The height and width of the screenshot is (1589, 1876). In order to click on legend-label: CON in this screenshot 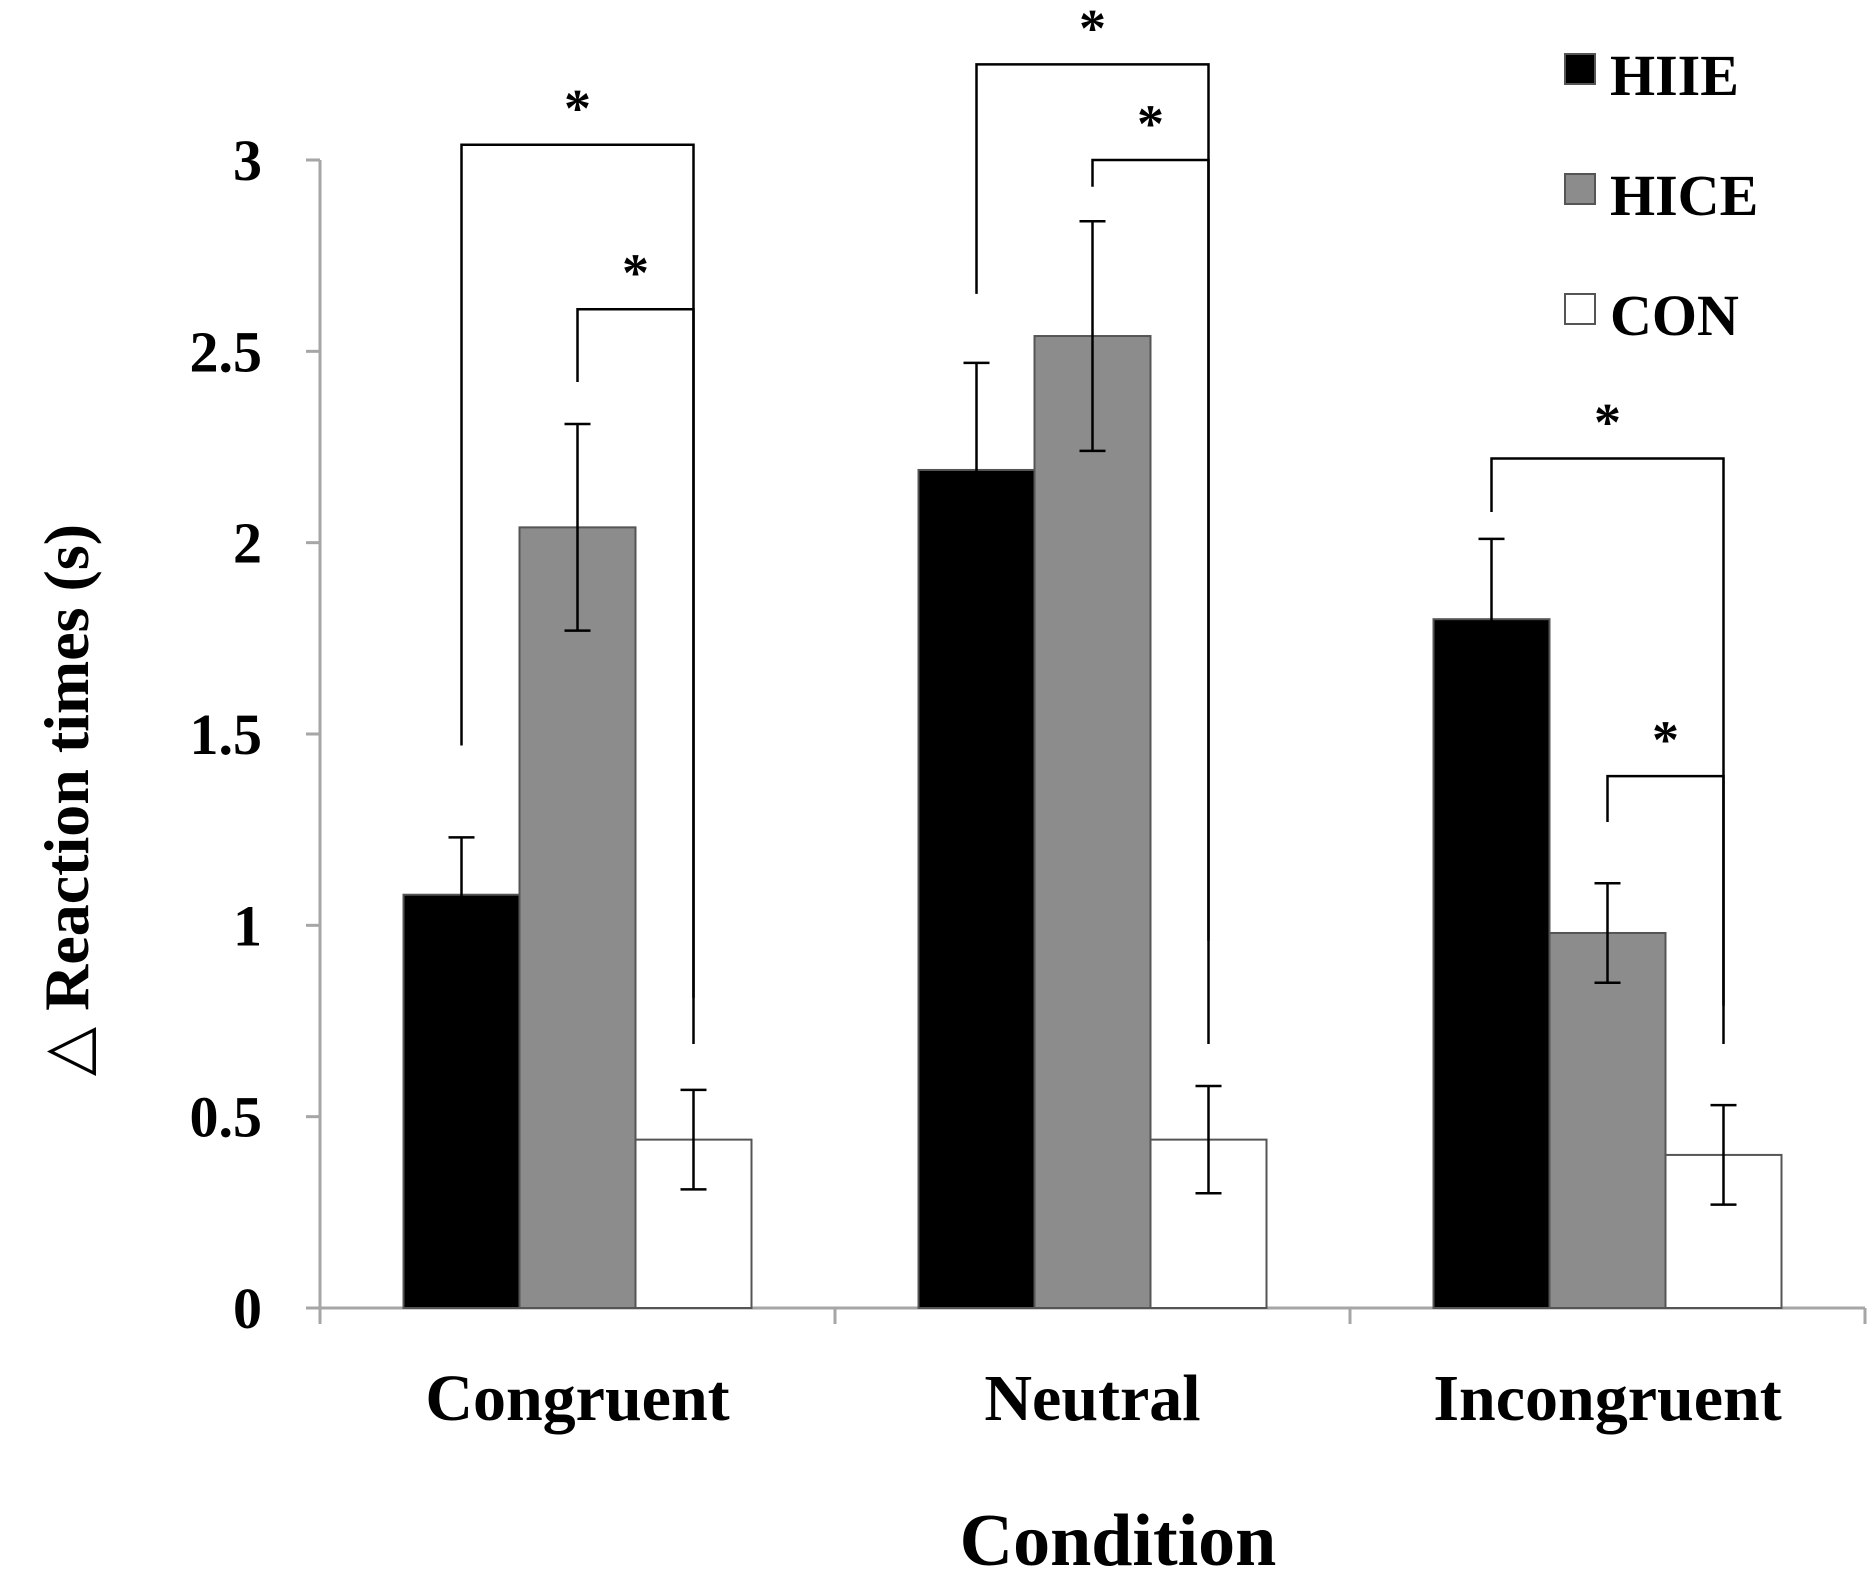, I will do `click(1674, 315)`.